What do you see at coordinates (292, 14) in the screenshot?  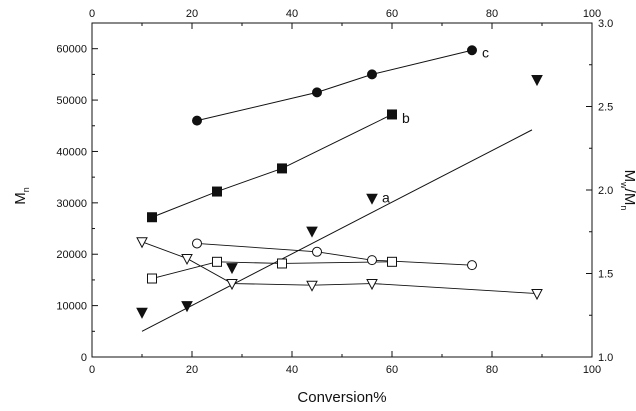 I see `x-tick-label-top: 40` at bounding box center [292, 14].